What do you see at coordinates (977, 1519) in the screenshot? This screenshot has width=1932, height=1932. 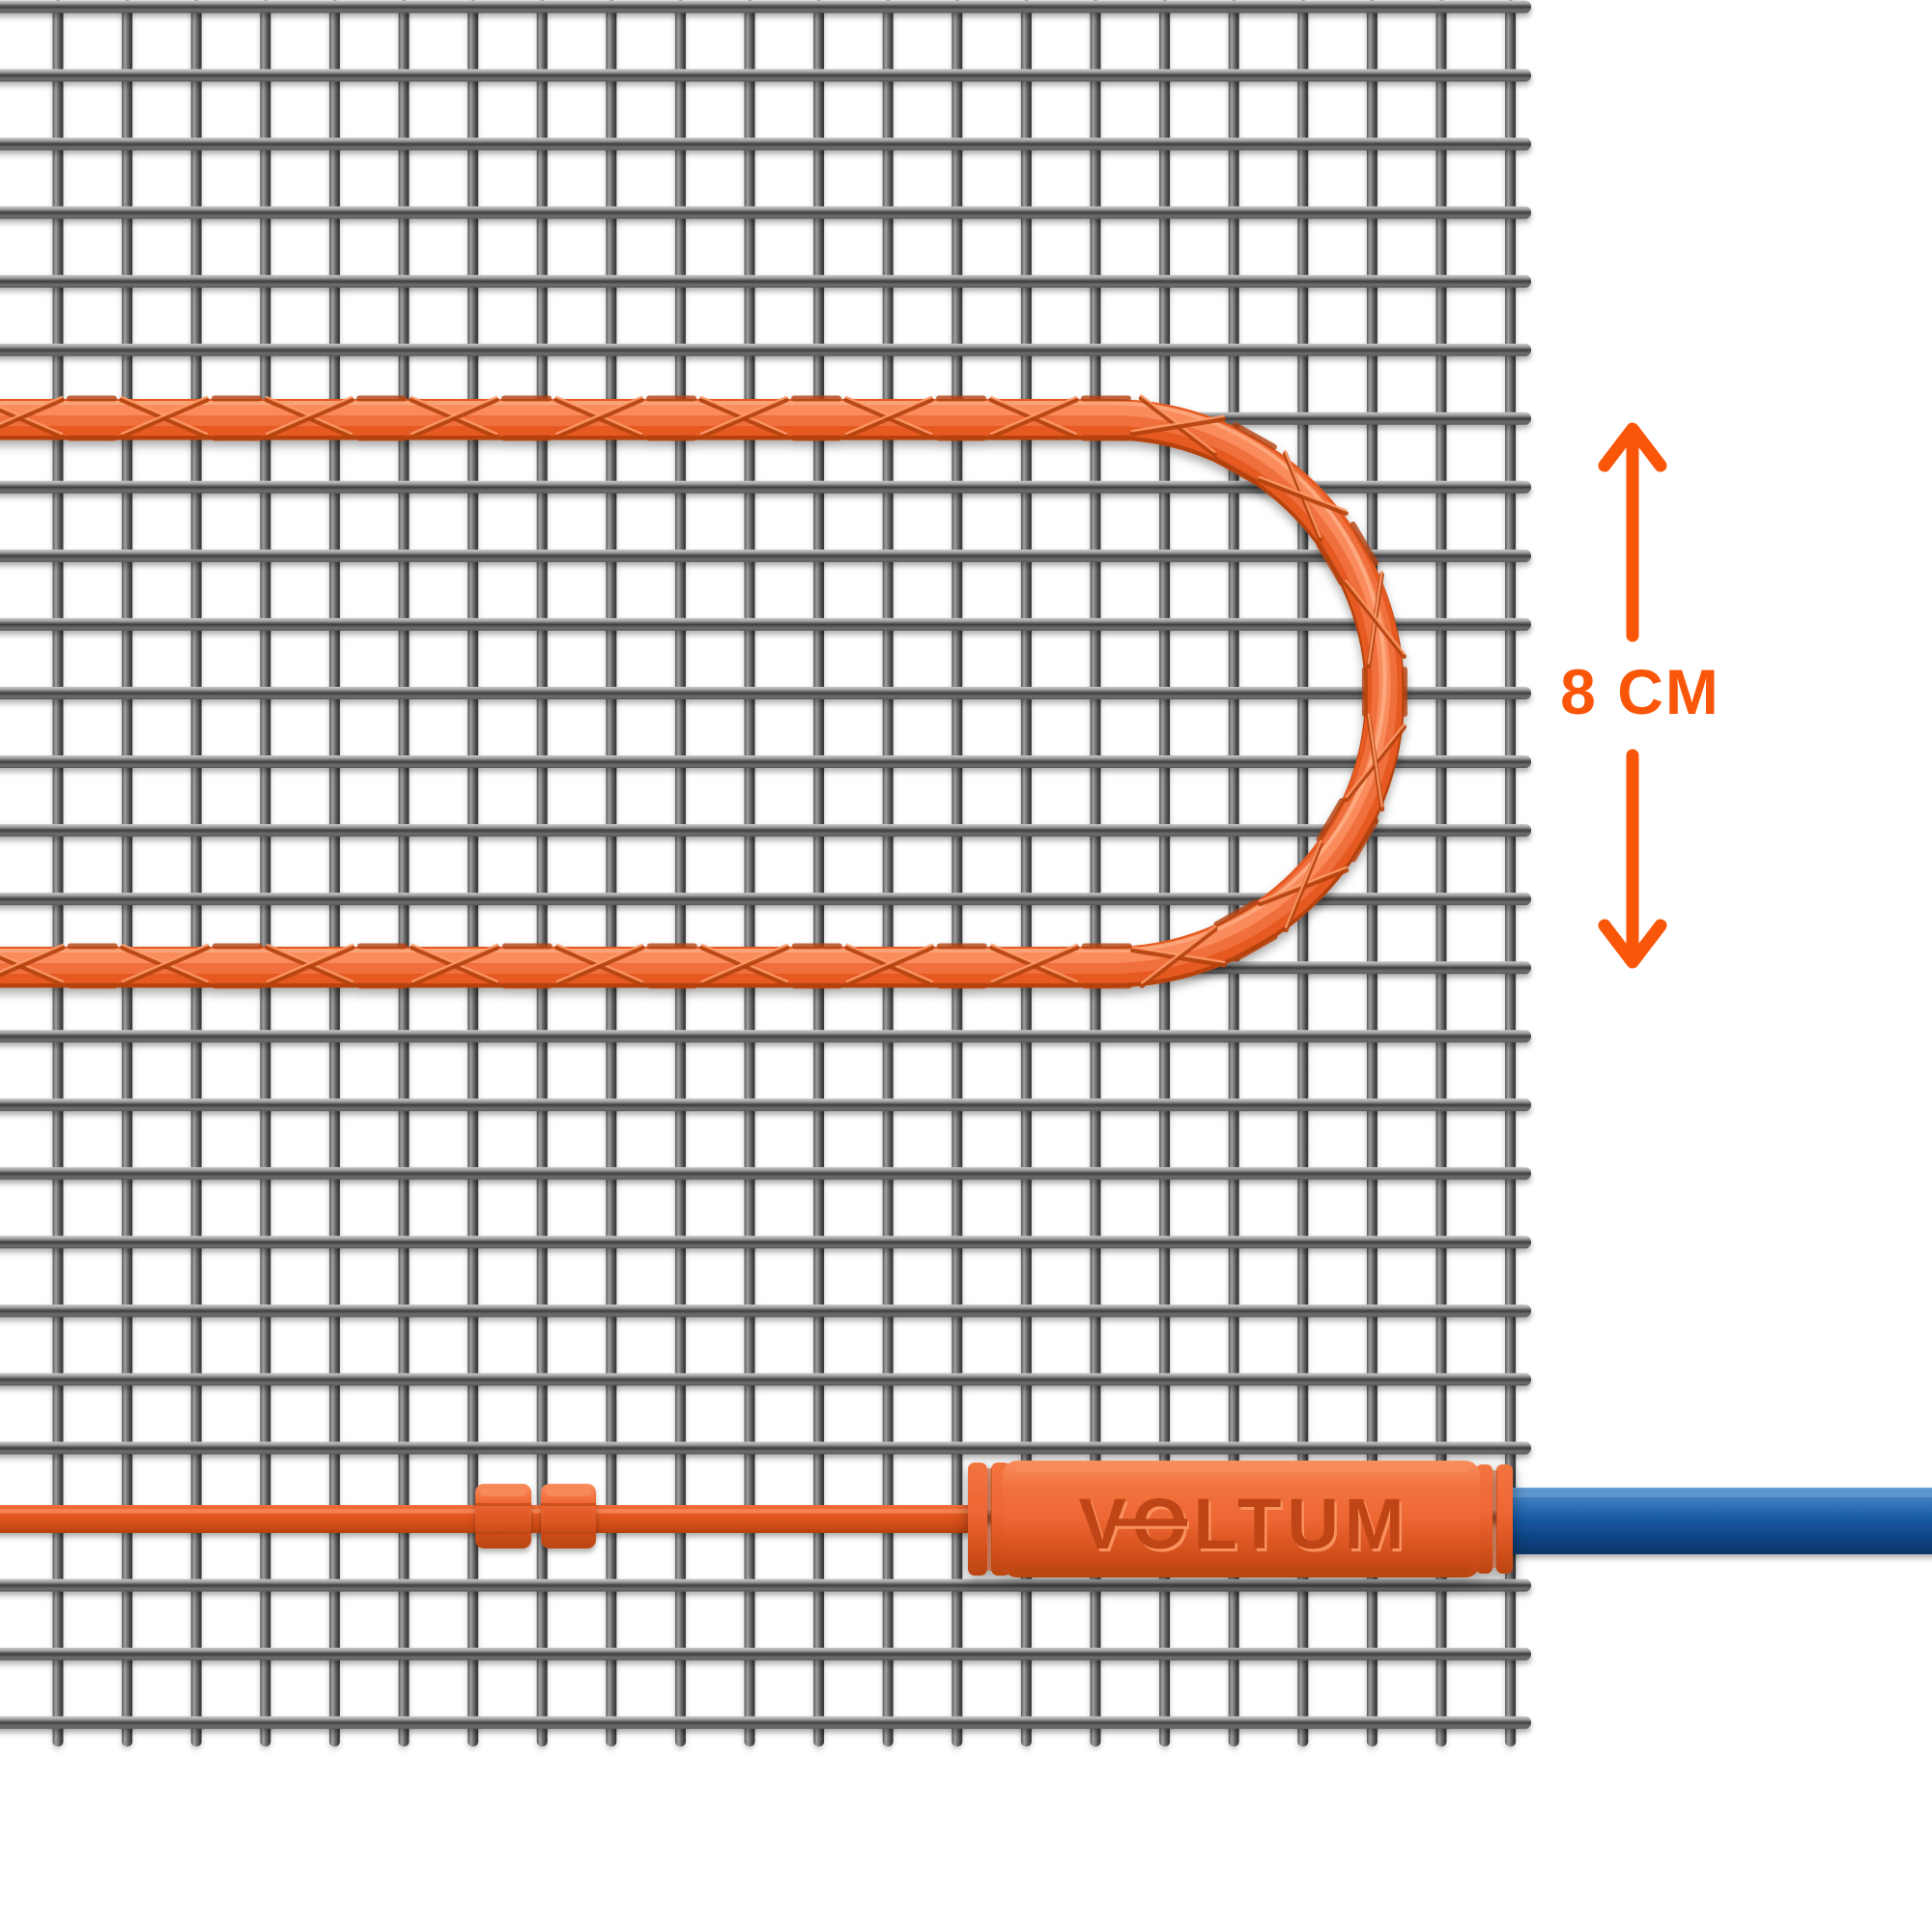 I see `connector-left-ring` at bounding box center [977, 1519].